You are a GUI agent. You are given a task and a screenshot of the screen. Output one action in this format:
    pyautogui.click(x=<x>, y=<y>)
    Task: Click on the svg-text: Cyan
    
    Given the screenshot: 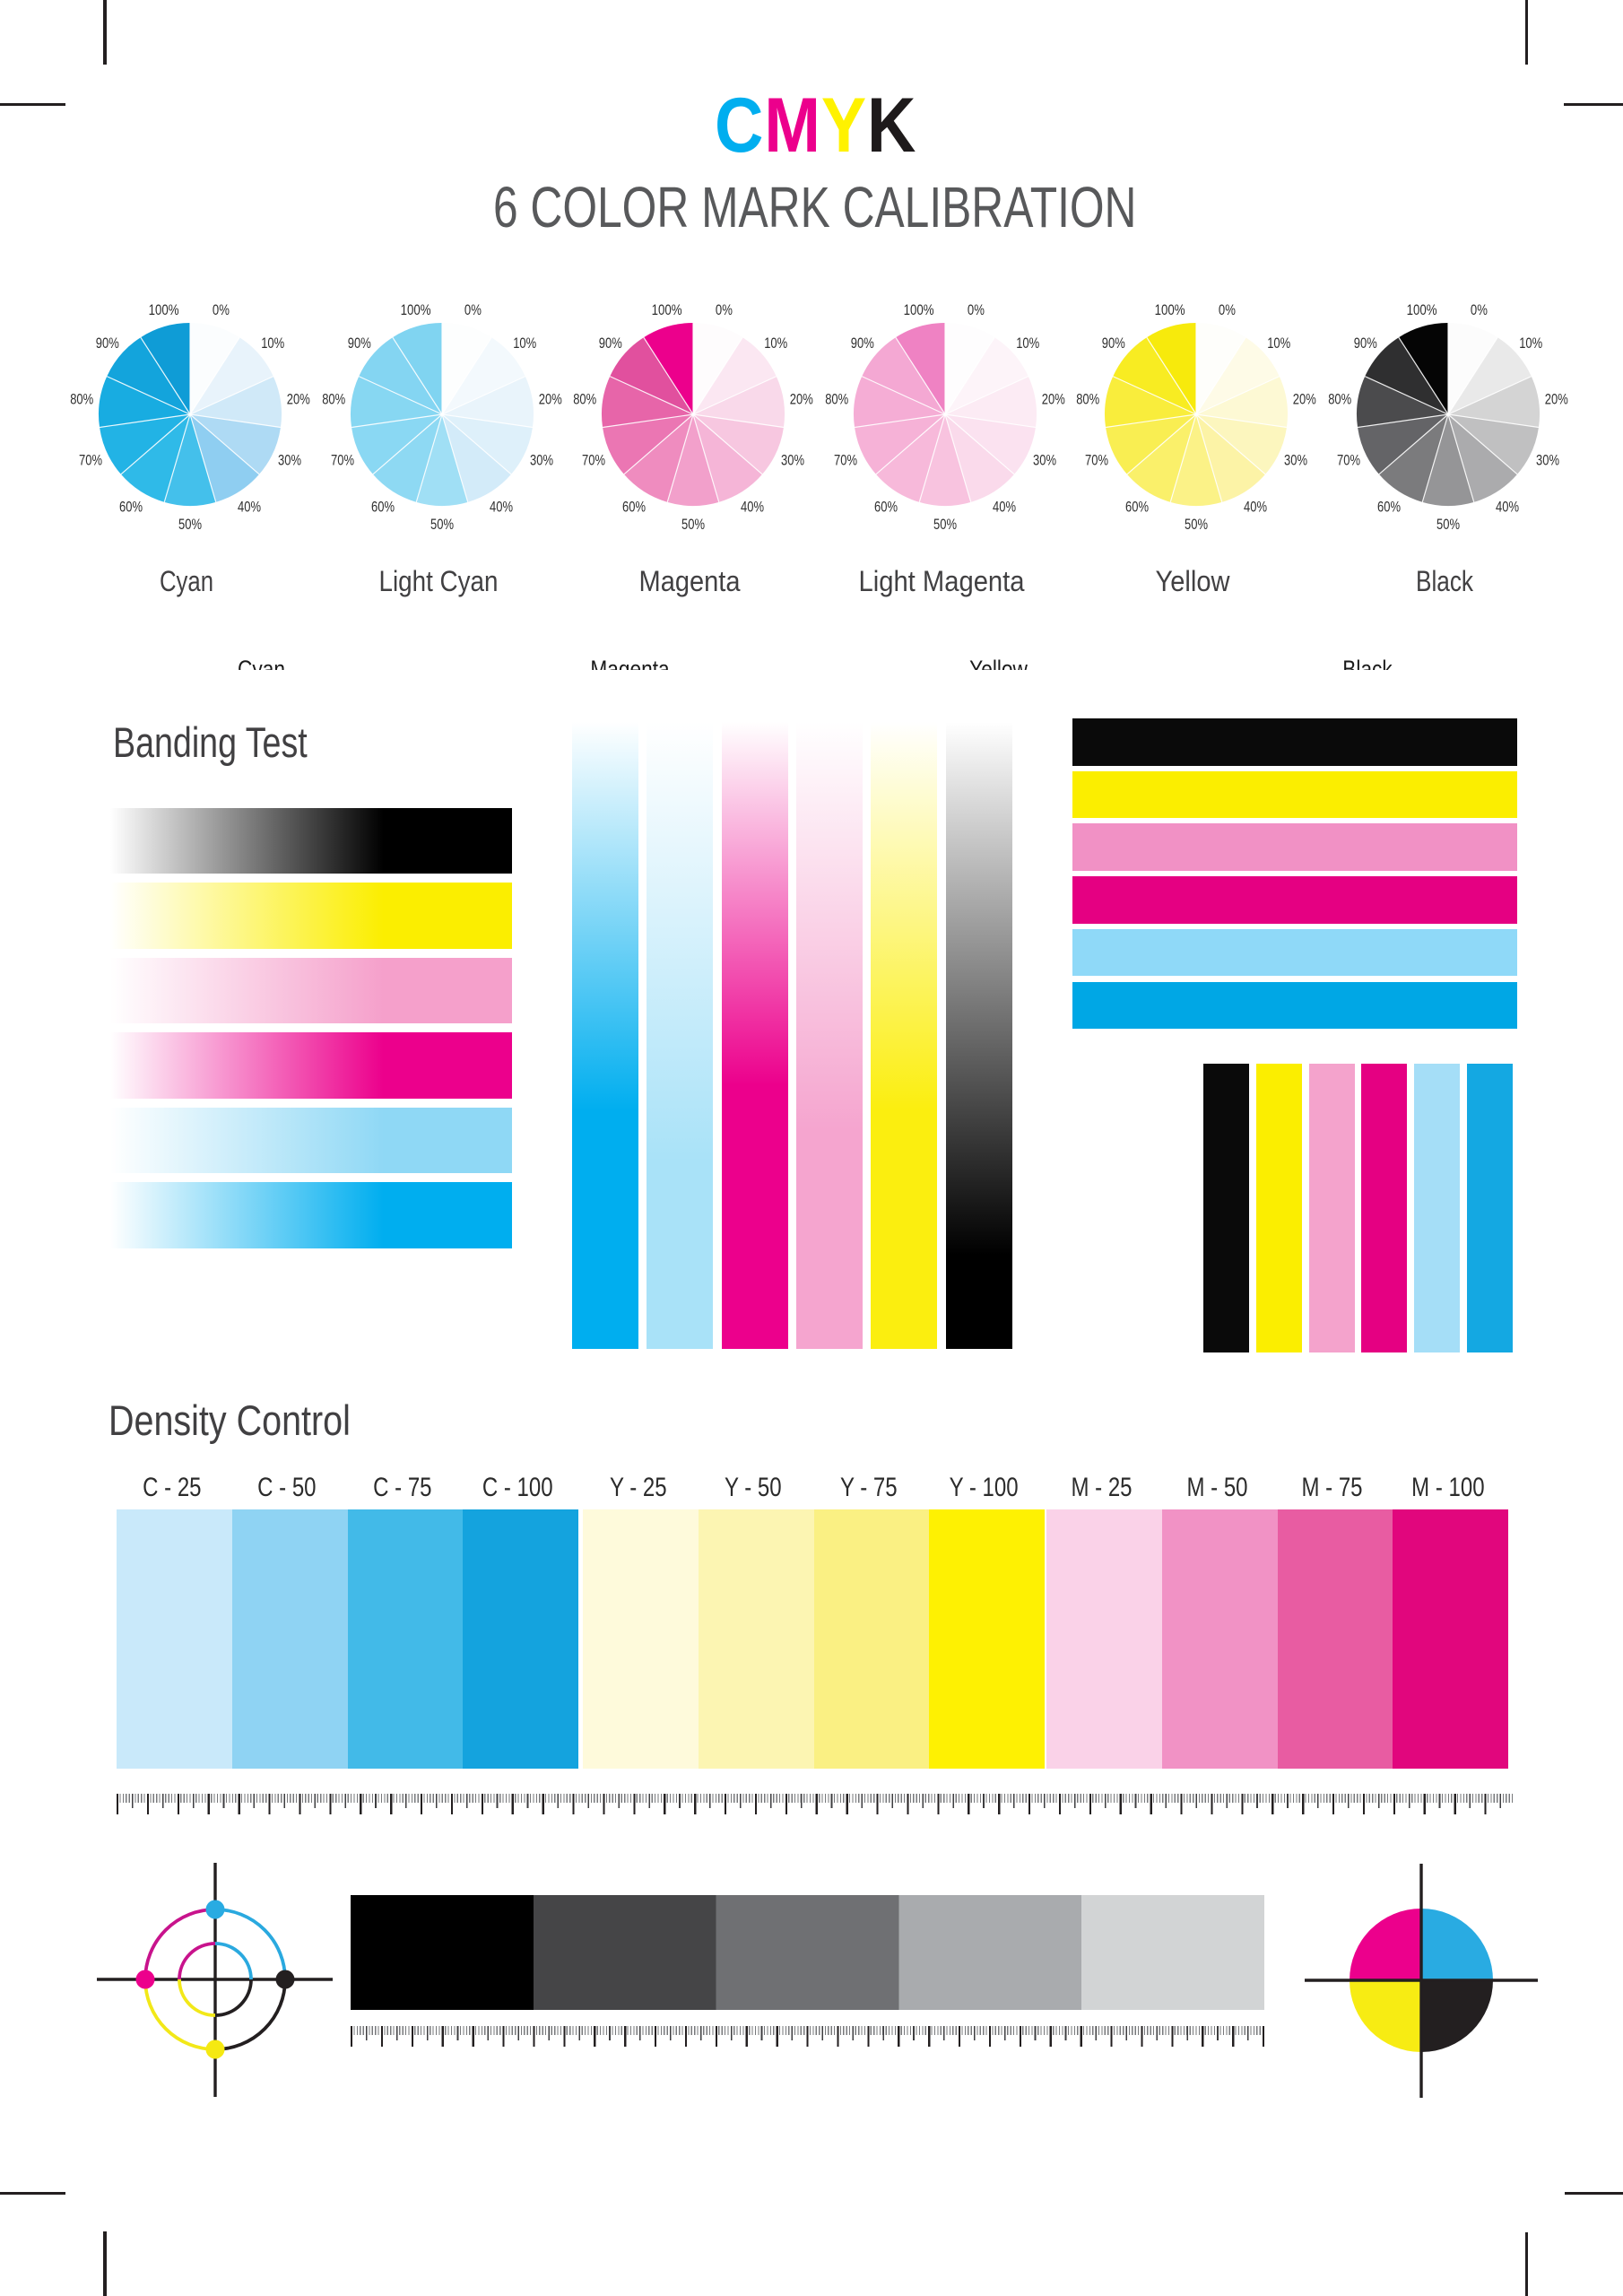 What is the action you would take?
    pyautogui.click(x=186, y=581)
    